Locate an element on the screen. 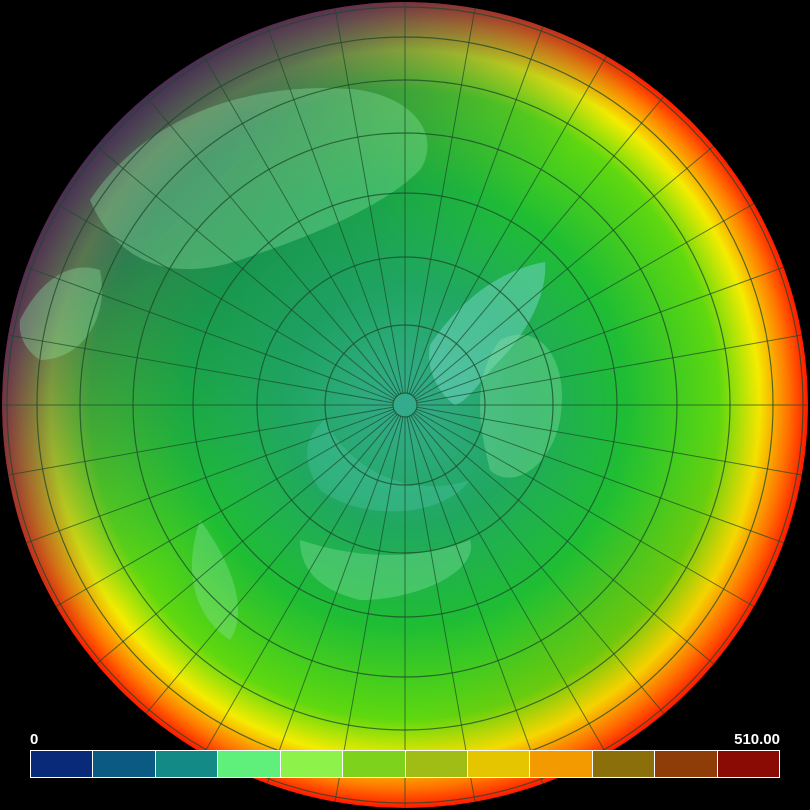  polar-cap is located at coordinates (487, 333).